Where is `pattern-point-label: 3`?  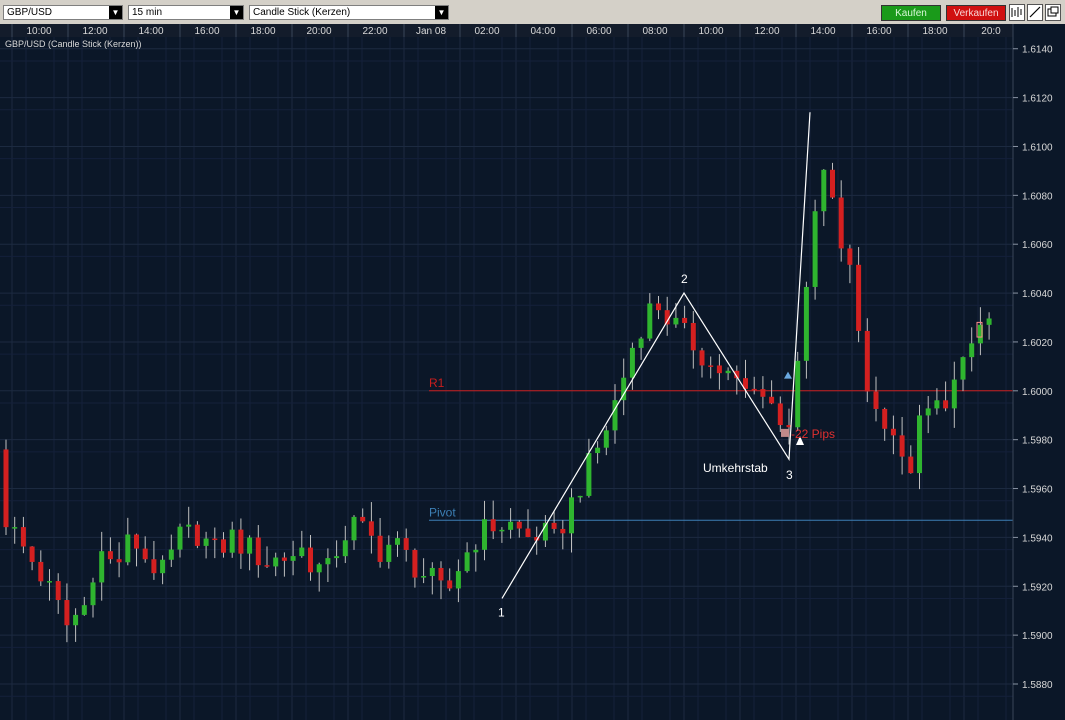
pattern-point-label: 3 is located at coordinates (789, 475).